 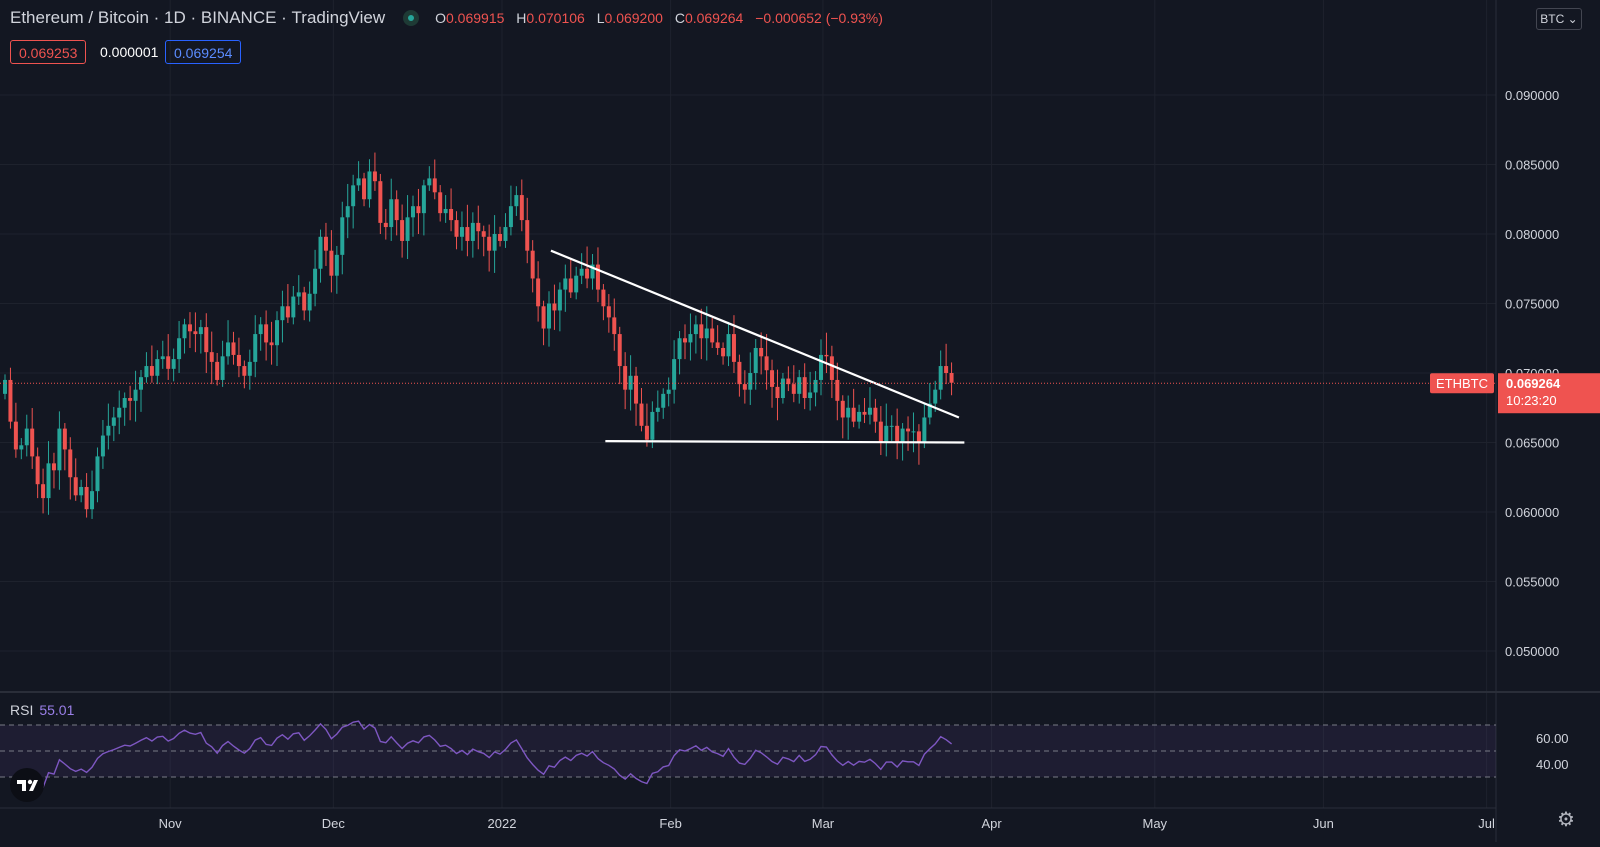 What do you see at coordinates (57, 710) in the screenshot?
I see `rsi-value: 55.01` at bounding box center [57, 710].